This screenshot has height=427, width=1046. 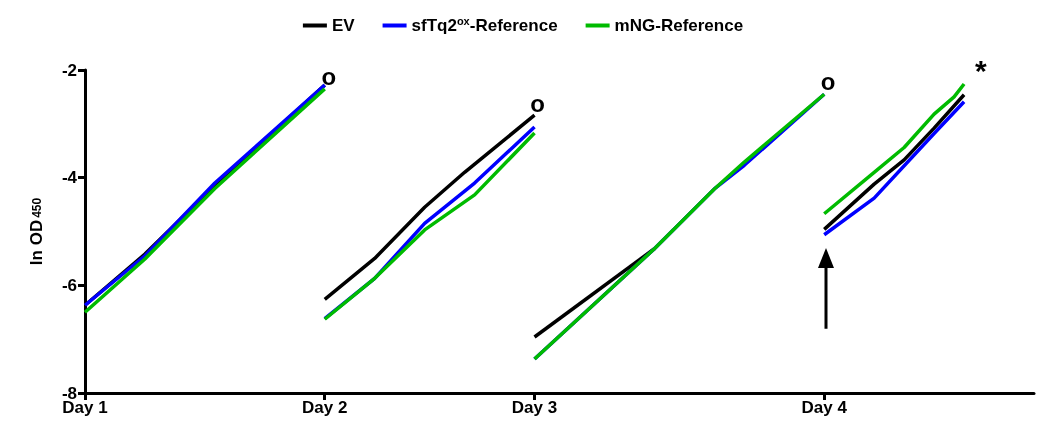 I want to click on y-tick-label: -2, so click(x=69, y=70).